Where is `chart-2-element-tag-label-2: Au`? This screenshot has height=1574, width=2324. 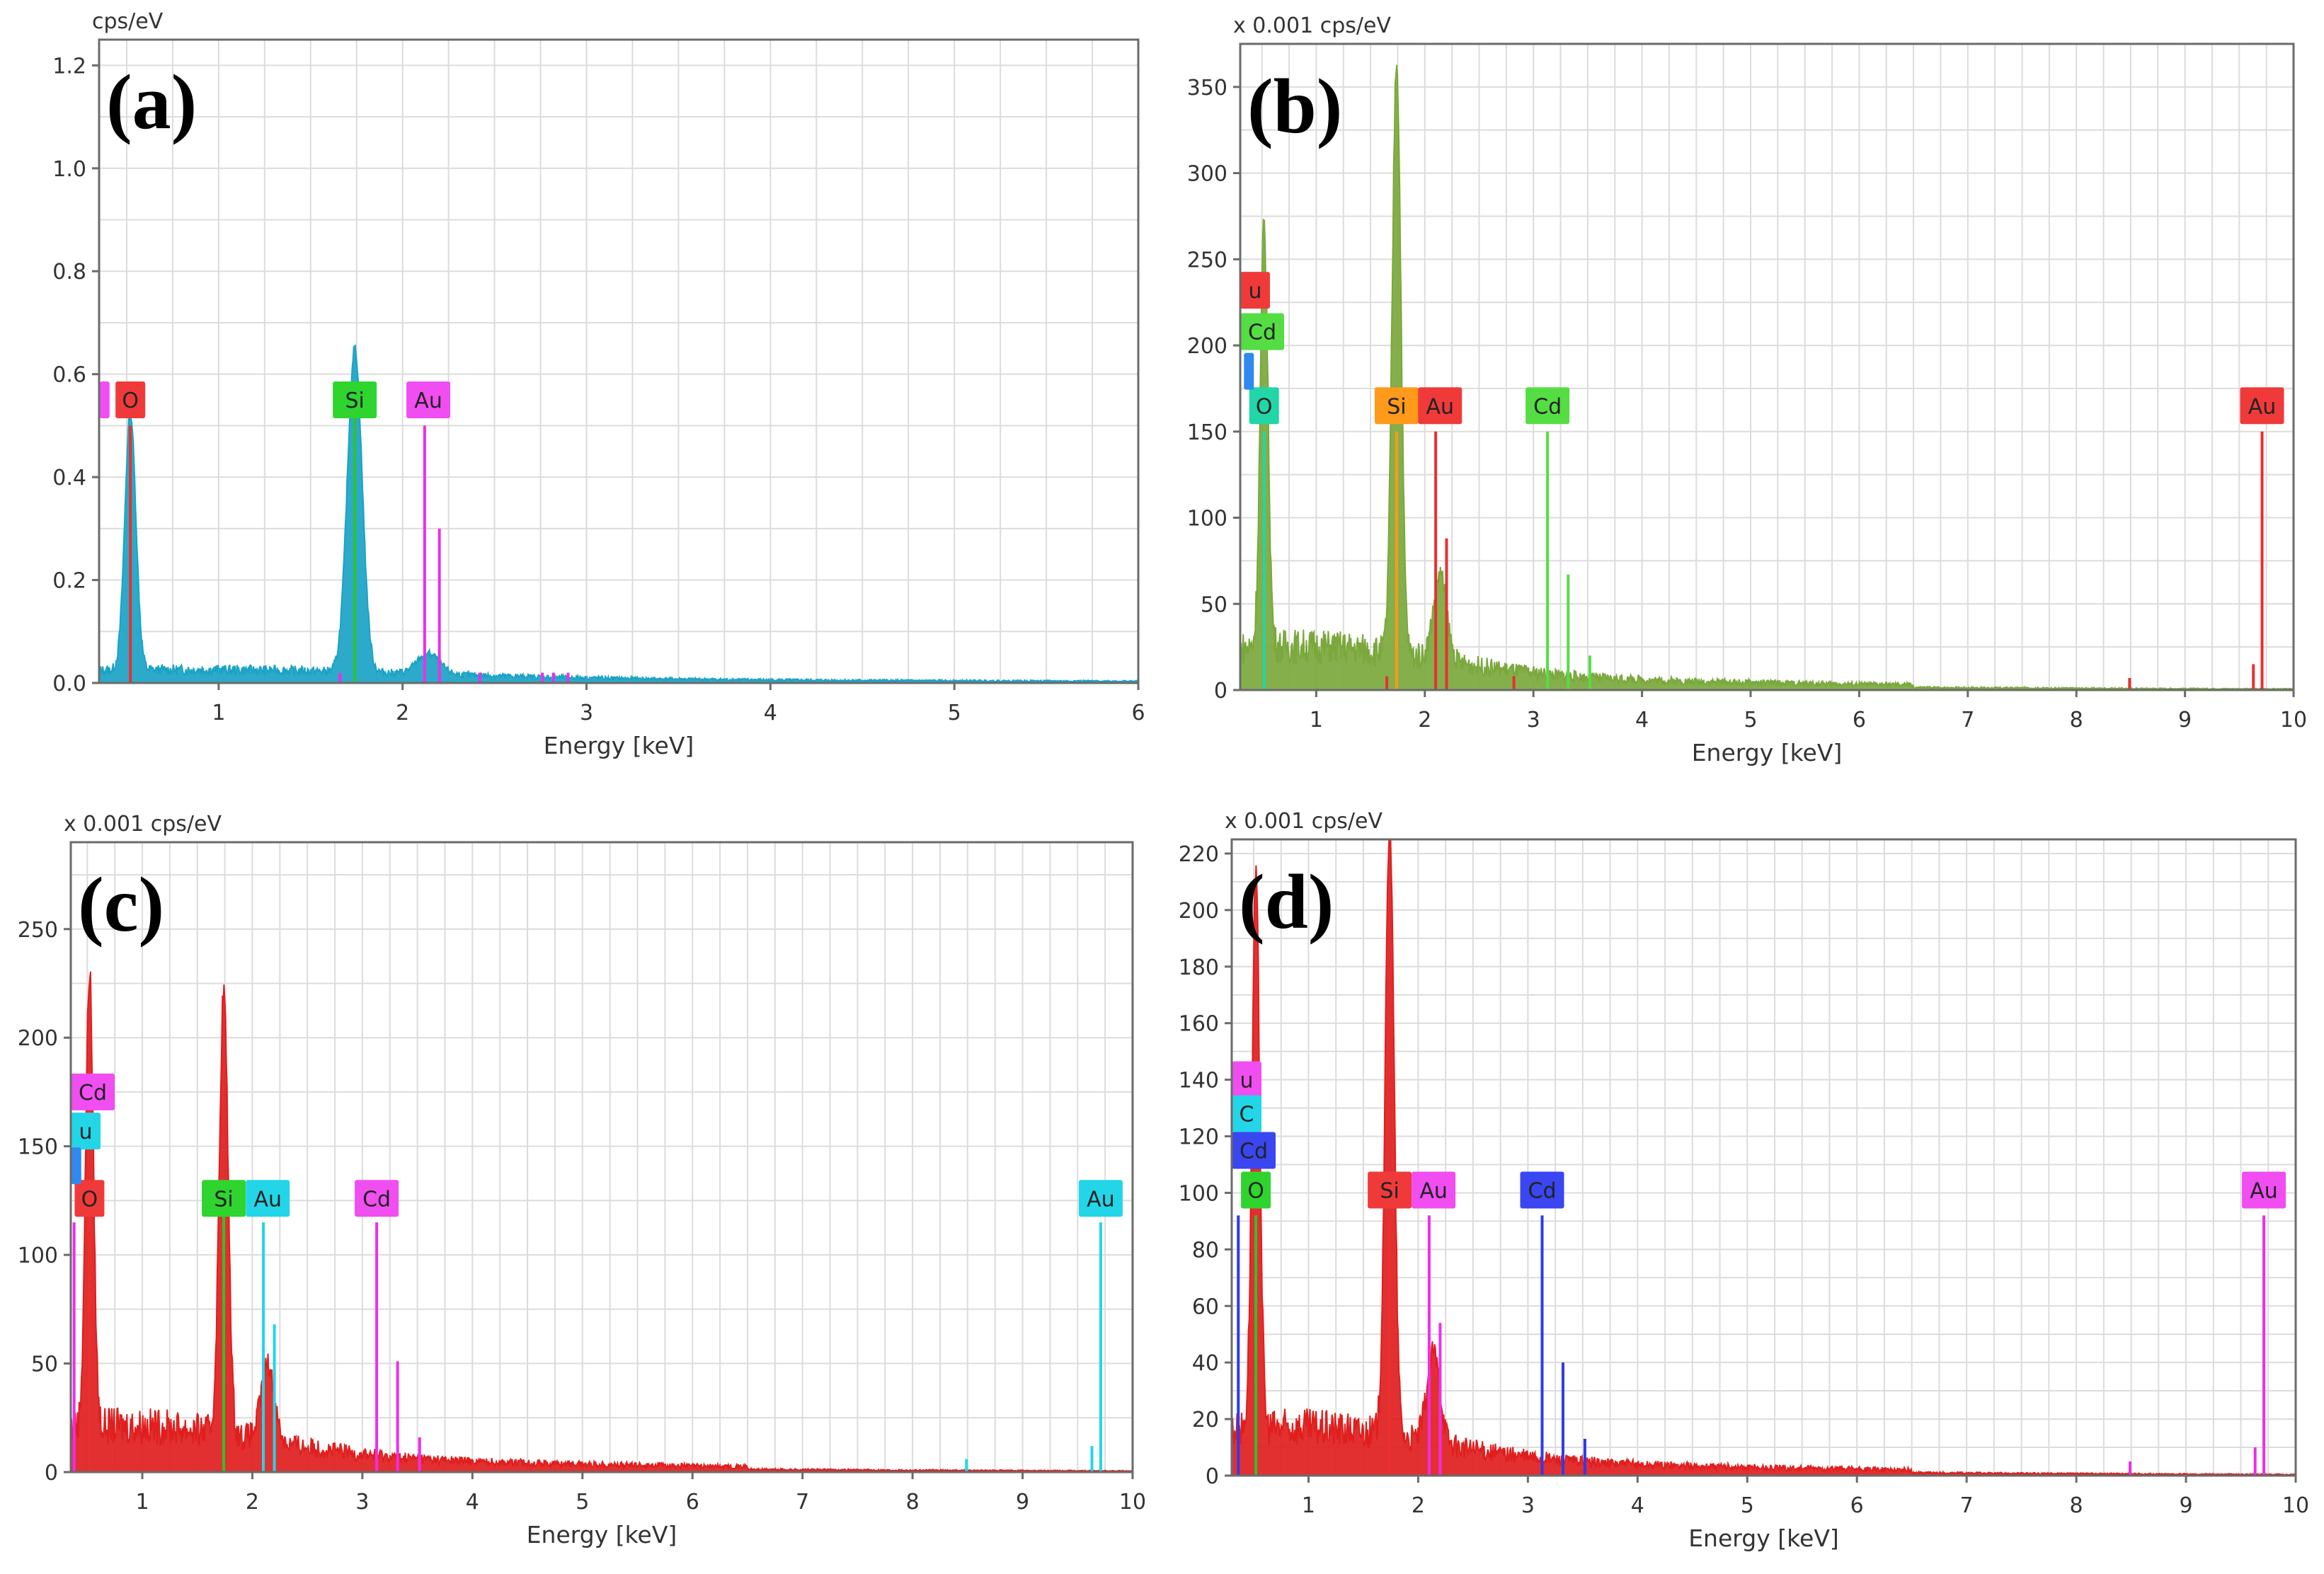 chart-2-element-tag-label-2: Au is located at coordinates (267, 1199).